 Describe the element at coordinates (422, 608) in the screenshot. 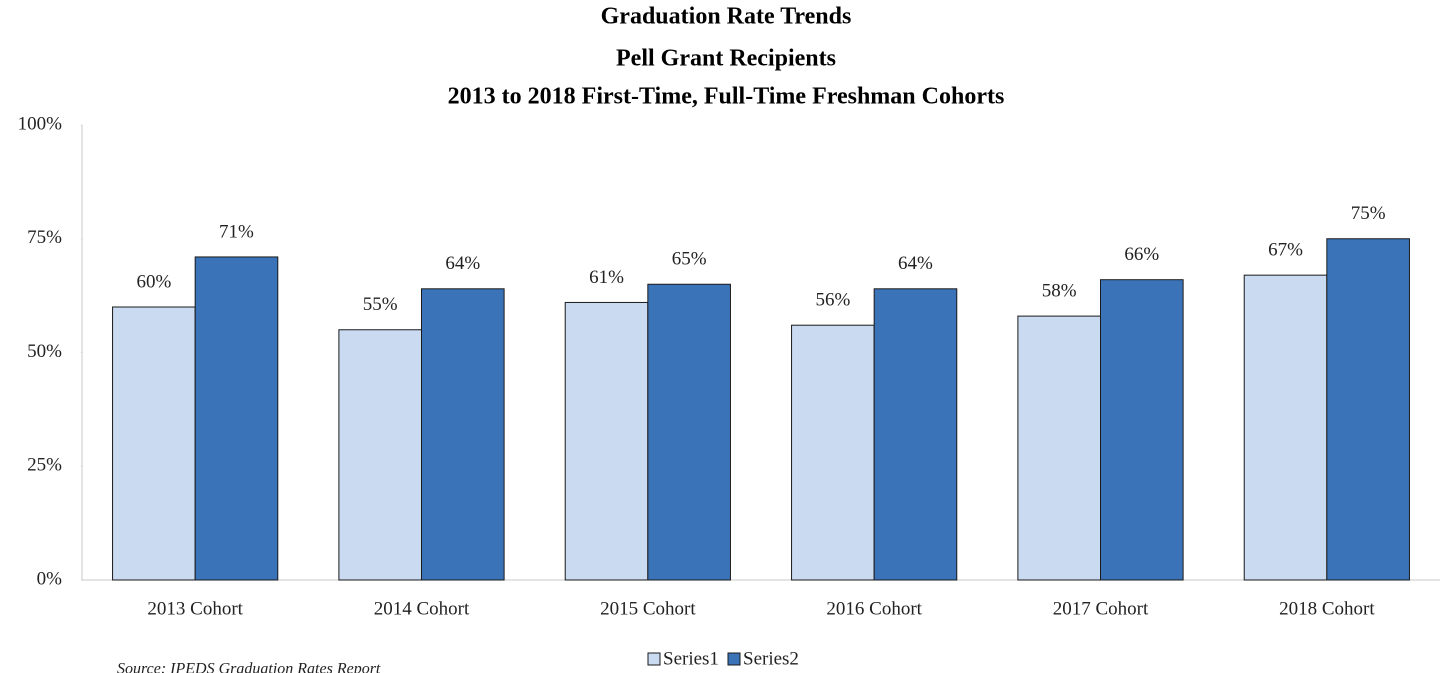

I see `x-tick-label: 2014 Cohort` at that location.